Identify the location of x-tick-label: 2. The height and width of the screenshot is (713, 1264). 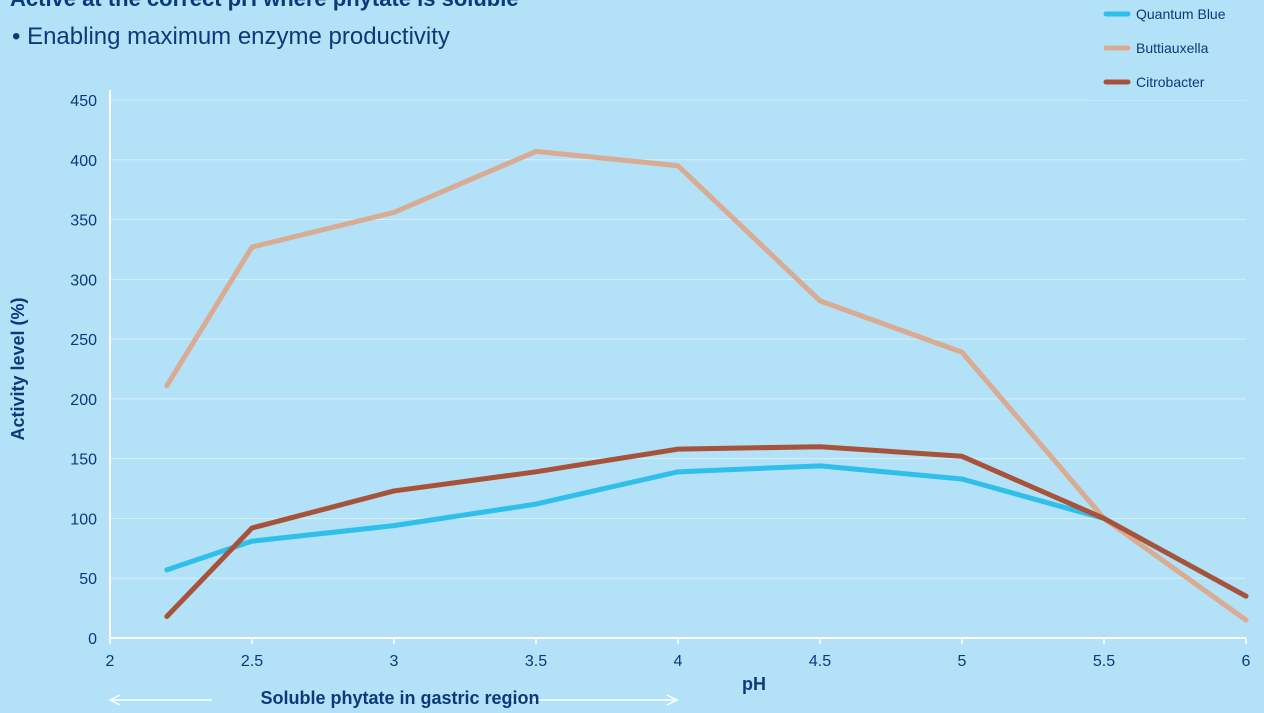
(110, 661).